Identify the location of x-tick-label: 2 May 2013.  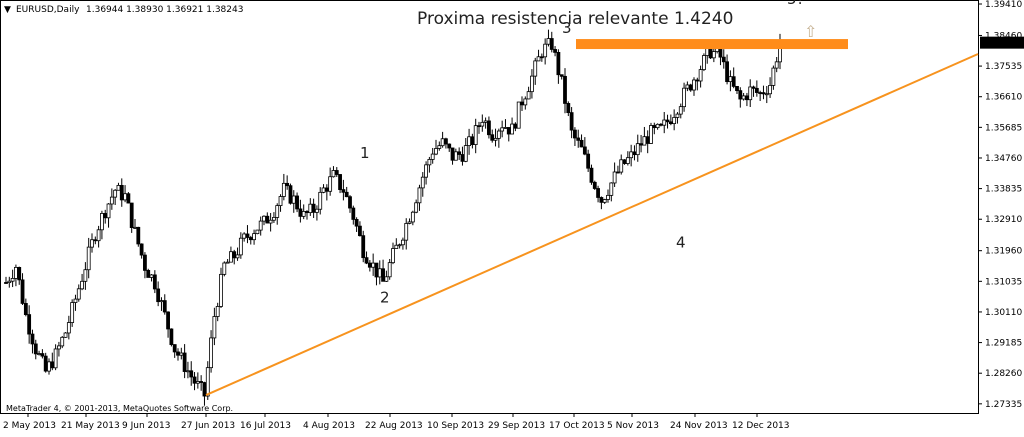
(29, 426).